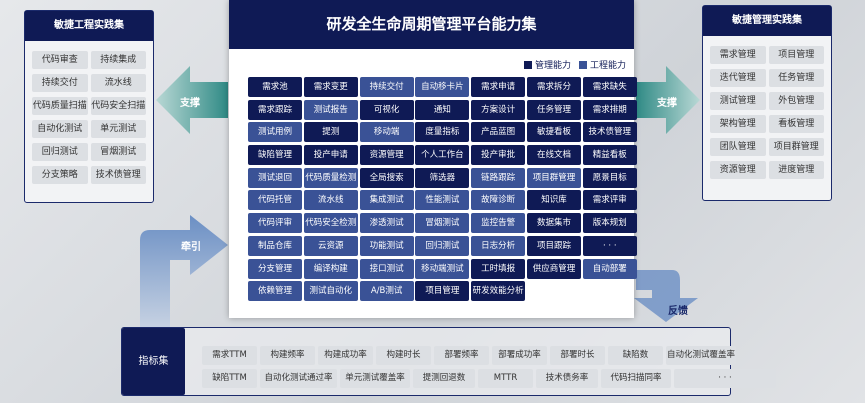 Image resolution: width=865 pixels, height=403 pixels. Describe the element at coordinates (275, 268) in the screenshot. I see `capability-tile: 分支管理` at that location.